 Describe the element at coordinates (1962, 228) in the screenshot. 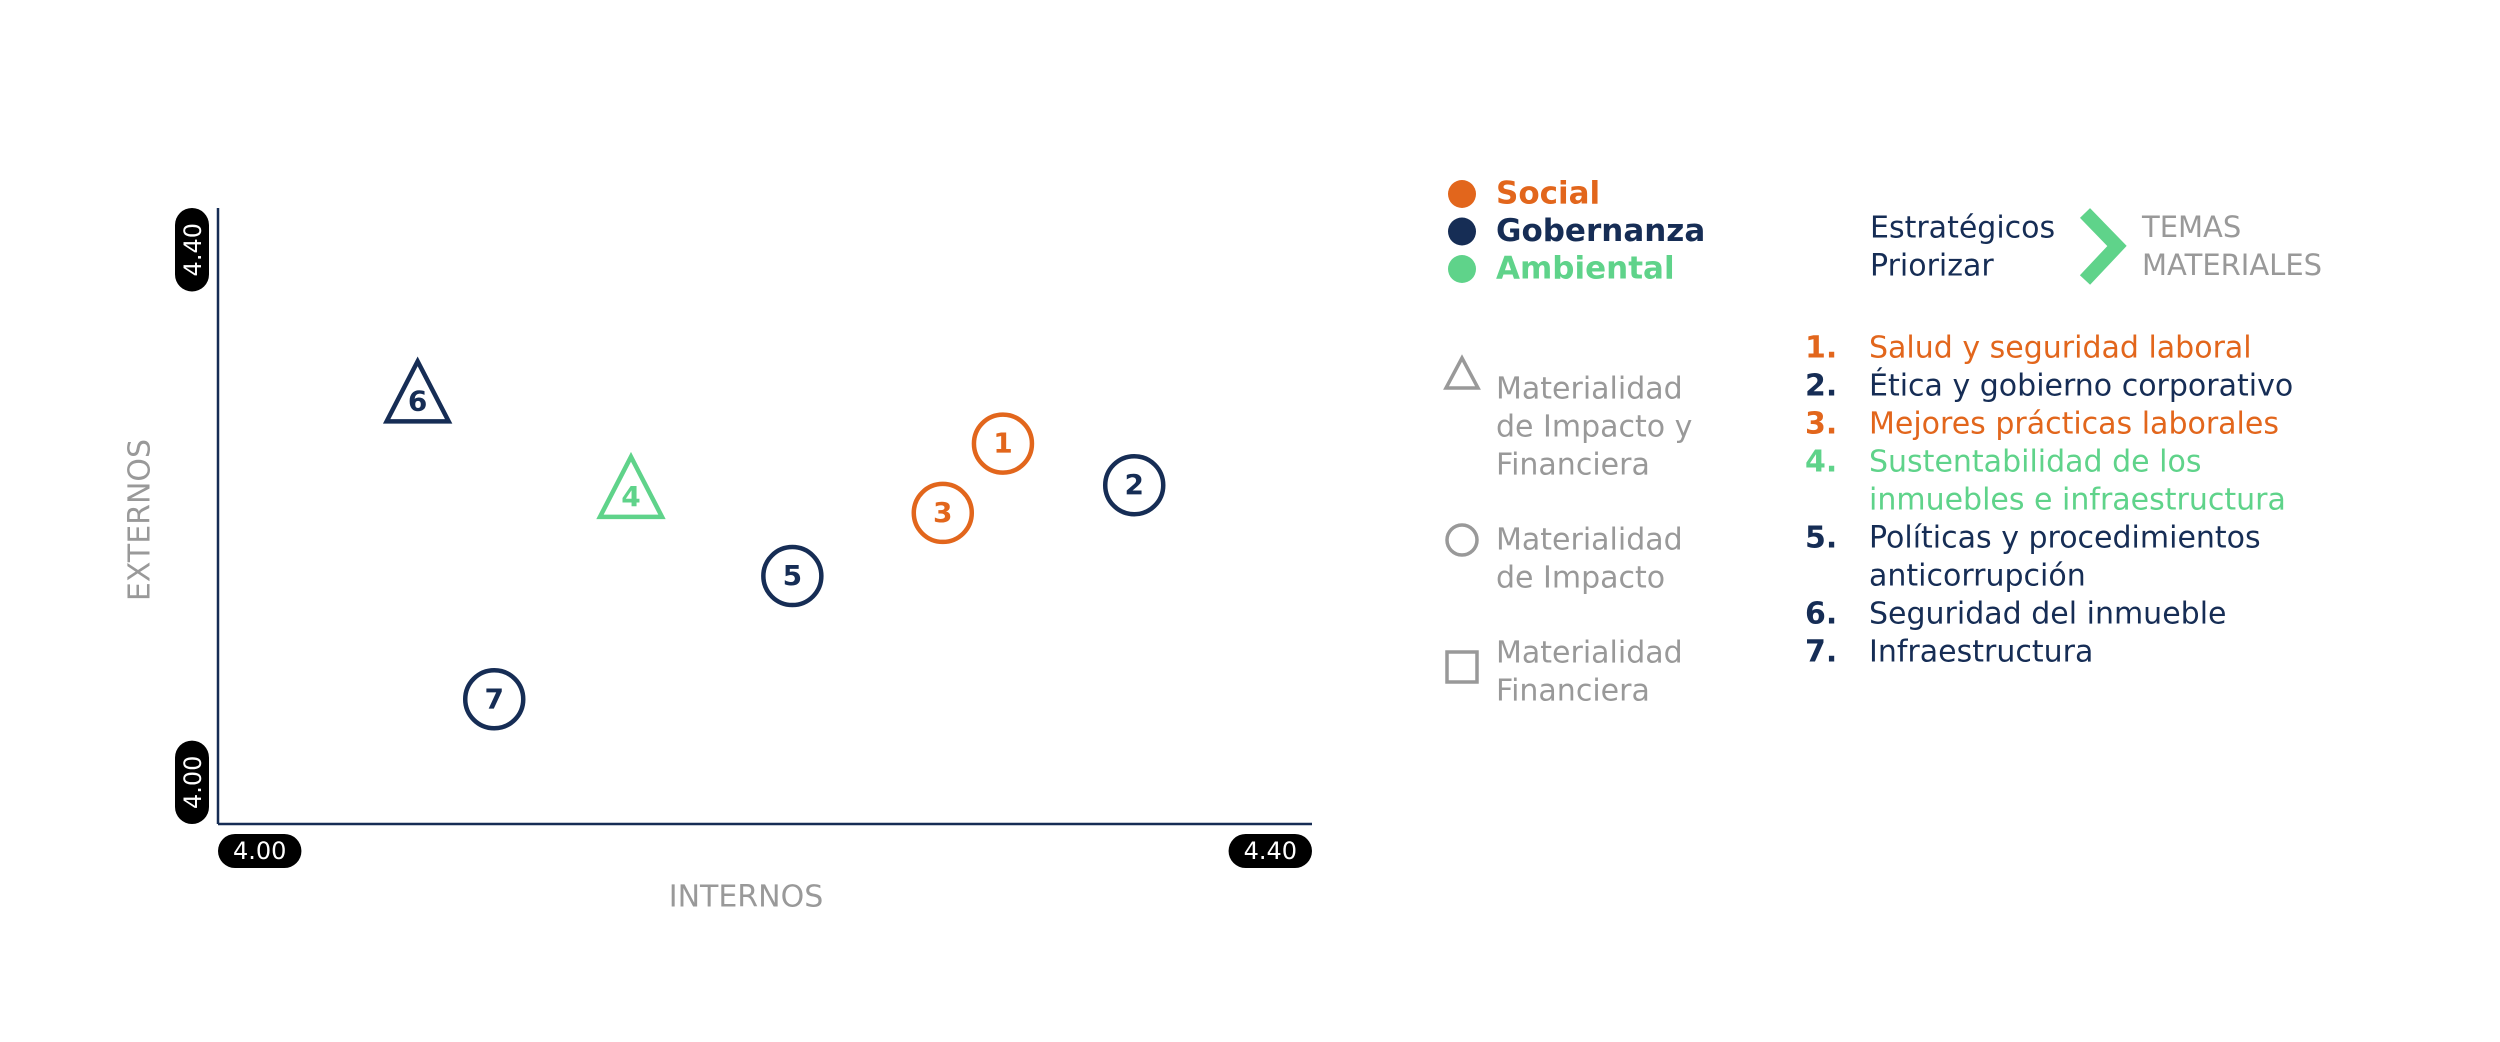

I see `priority-label: Estratégicos` at that location.